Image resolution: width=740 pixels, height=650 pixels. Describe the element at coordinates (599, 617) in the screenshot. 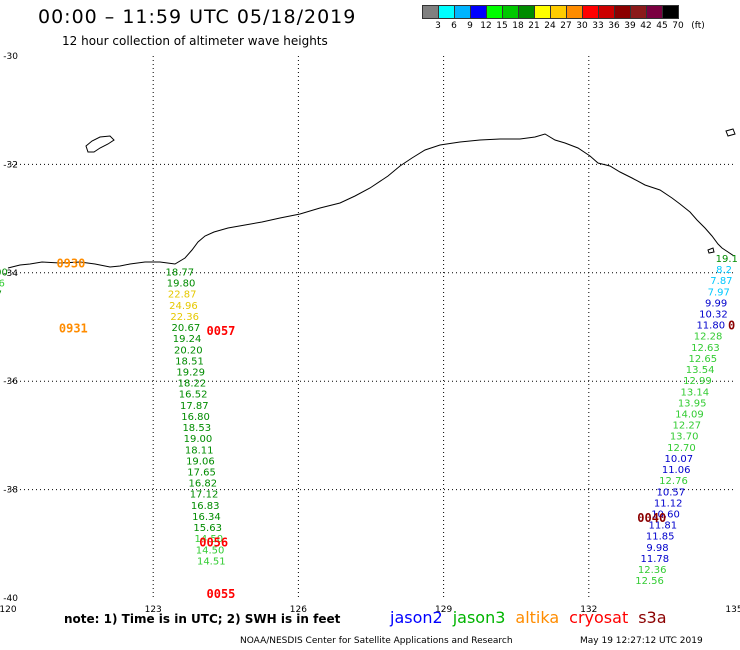

I see `satellite-cryosat: cryosat` at that location.